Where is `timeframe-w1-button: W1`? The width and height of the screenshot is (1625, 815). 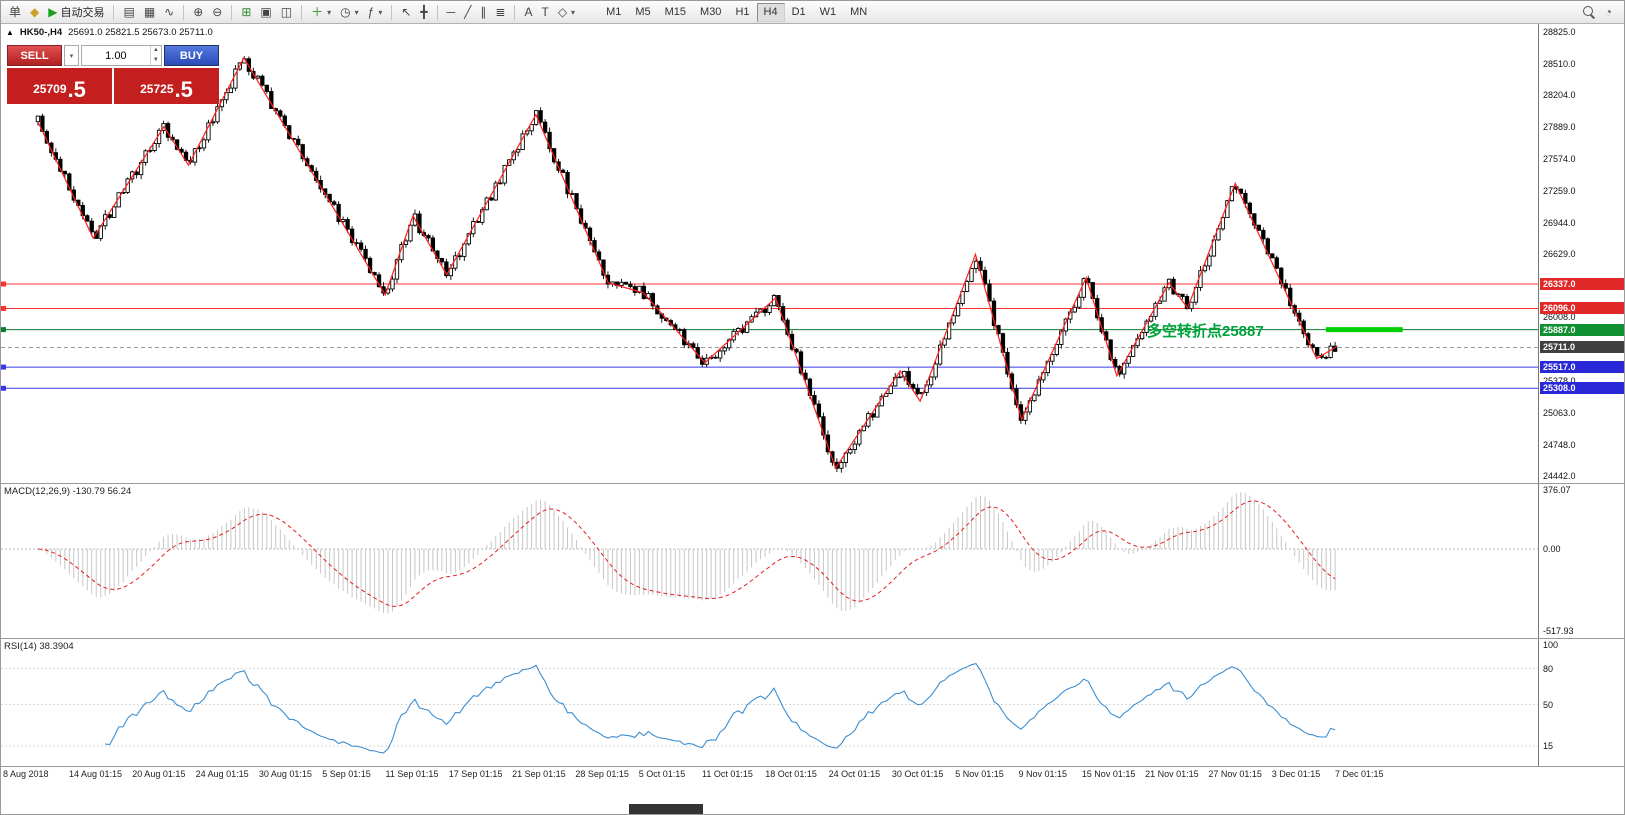 timeframe-w1-button: W1 is located at coordinates (828, 12).